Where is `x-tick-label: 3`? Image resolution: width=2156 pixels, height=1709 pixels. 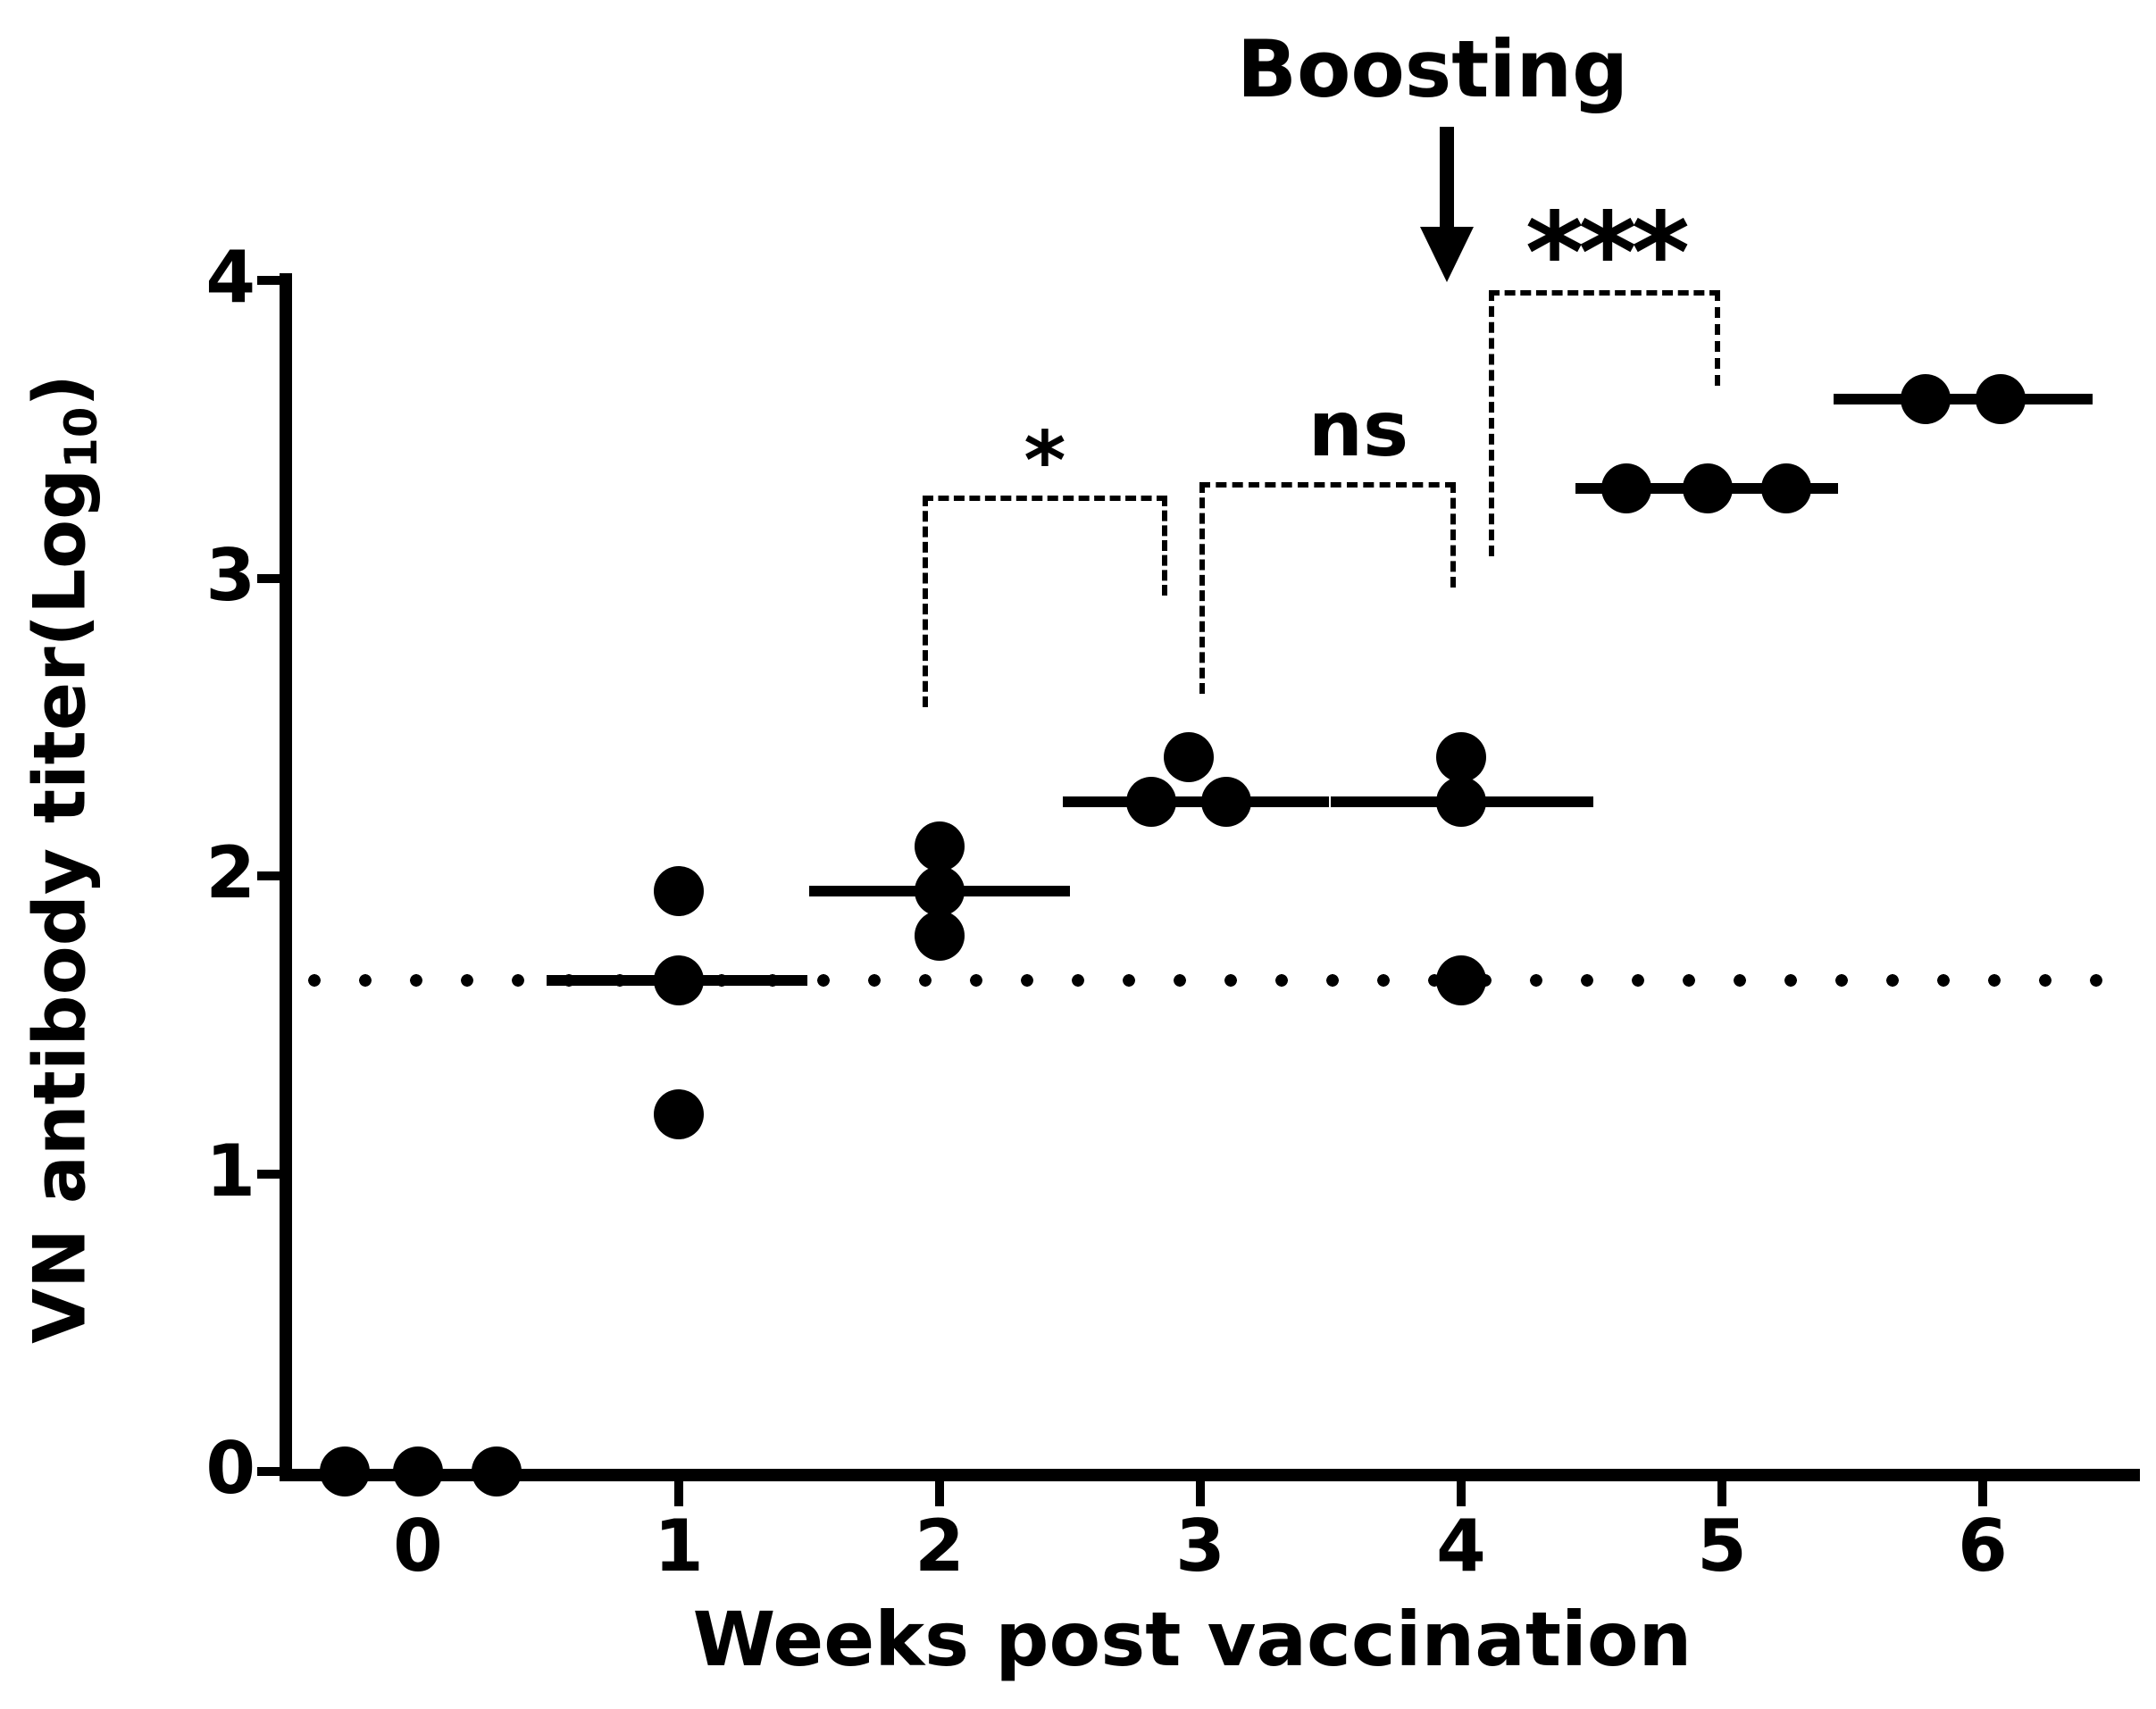
x-tick-label: 3 is located at coordinates (1200, 1546).